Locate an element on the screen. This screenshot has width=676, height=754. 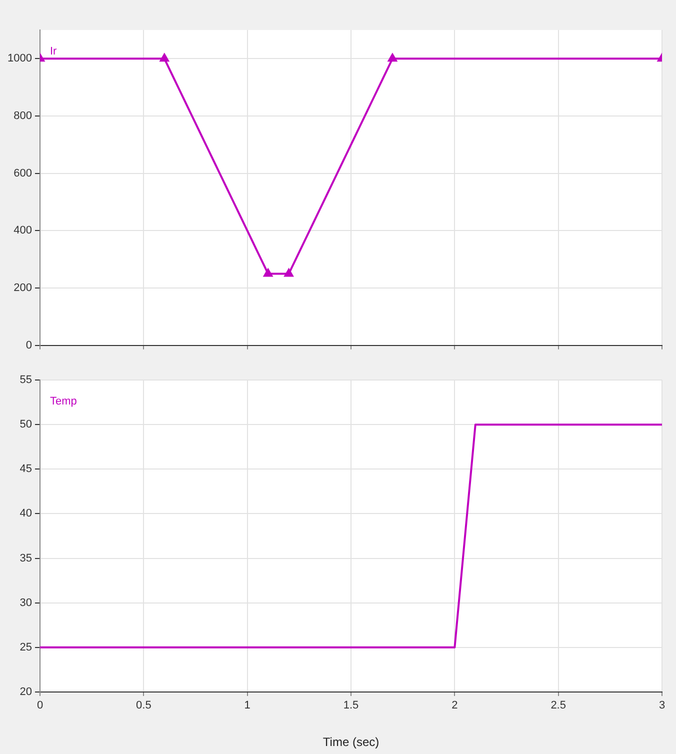
x-tick-label: 1 is located at coordinates (247, 706).